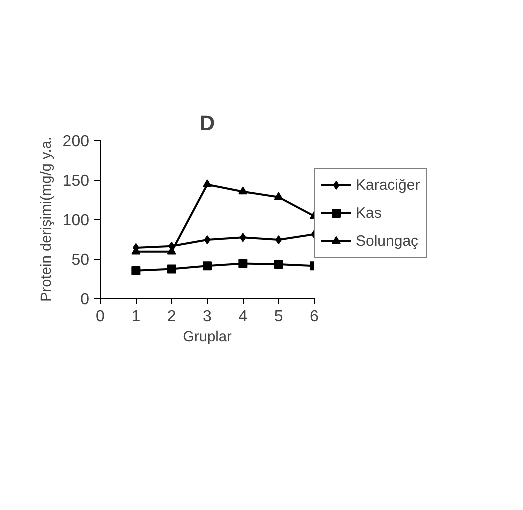  I want to click on x-tick-label: 5, so click(279, 317).